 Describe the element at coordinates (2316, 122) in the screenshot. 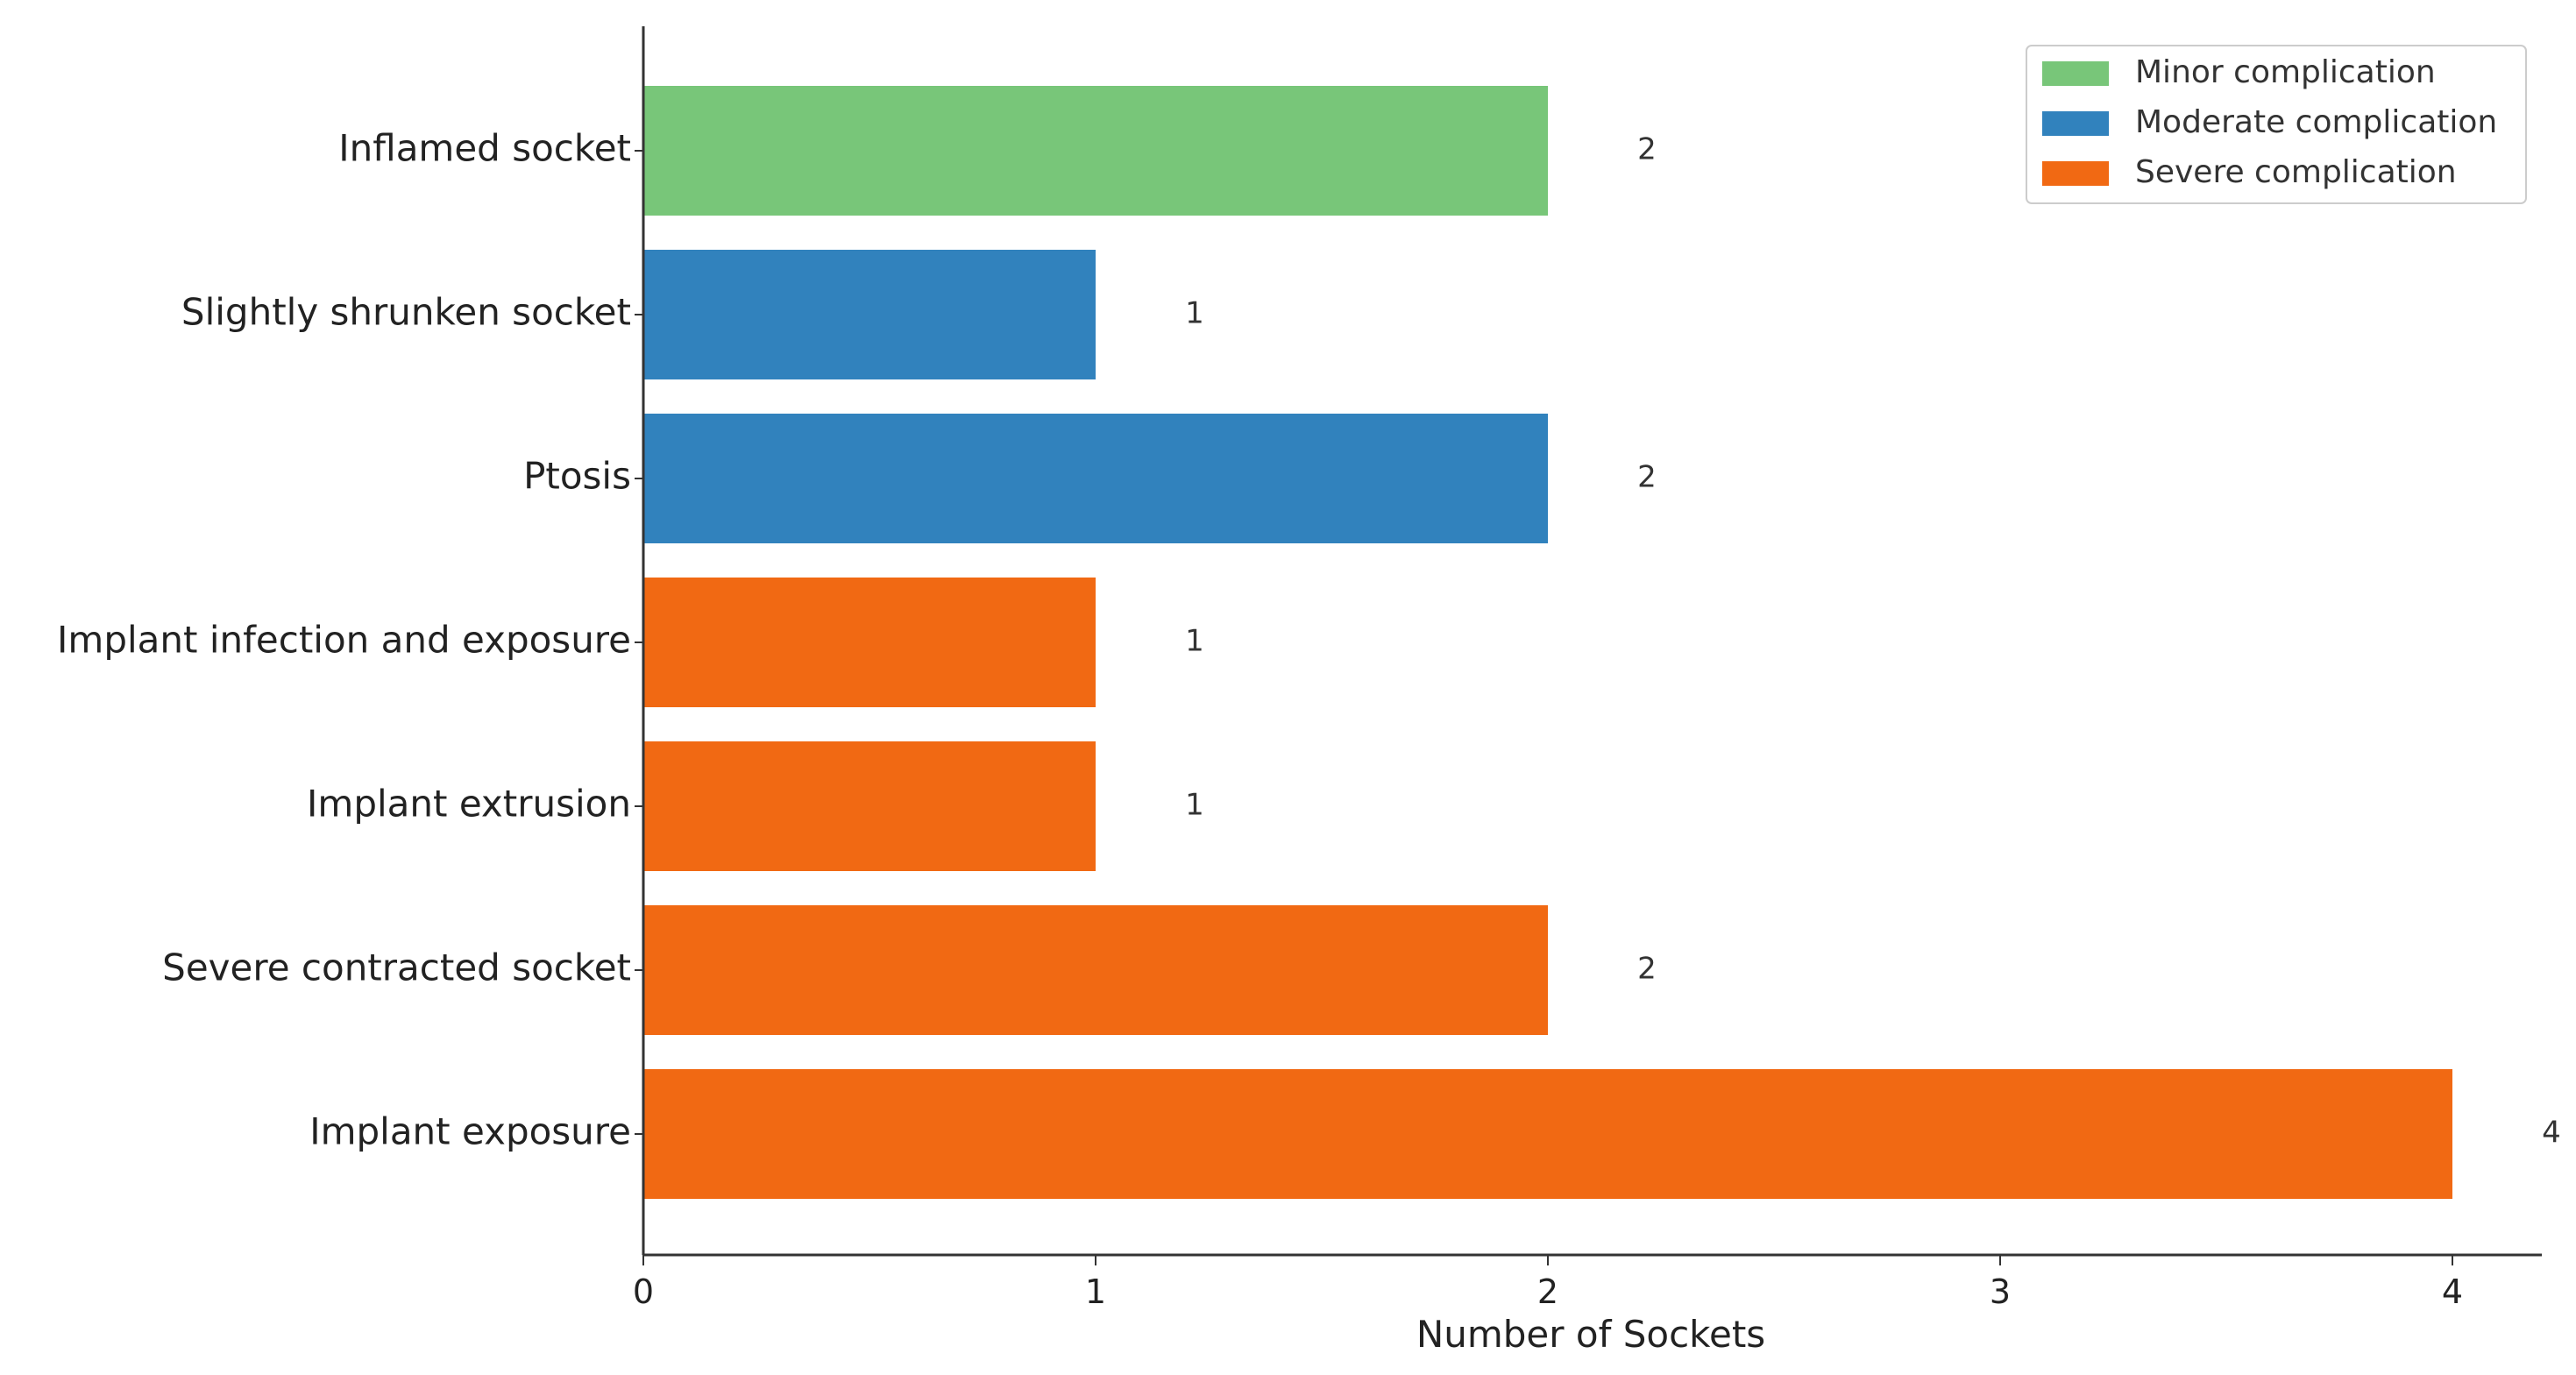

I see `legend-label: Moderate complication` at that location.